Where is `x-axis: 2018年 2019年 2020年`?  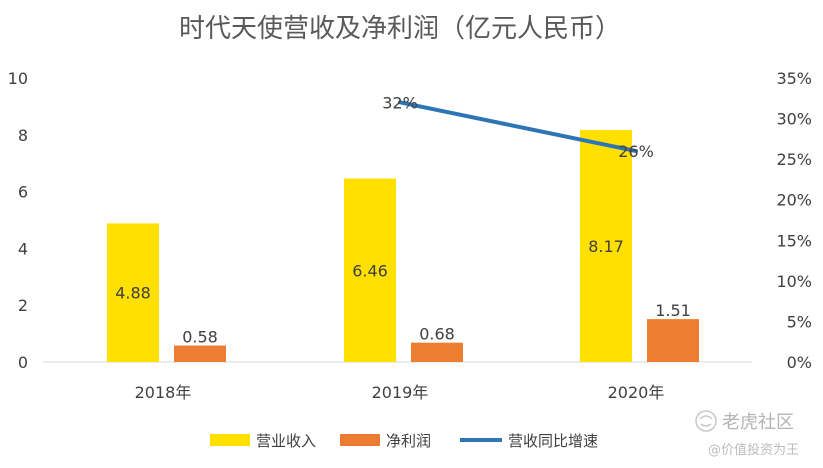
x-axis: 2018年 2019年 2020年 is located at coordinates (400, 392).